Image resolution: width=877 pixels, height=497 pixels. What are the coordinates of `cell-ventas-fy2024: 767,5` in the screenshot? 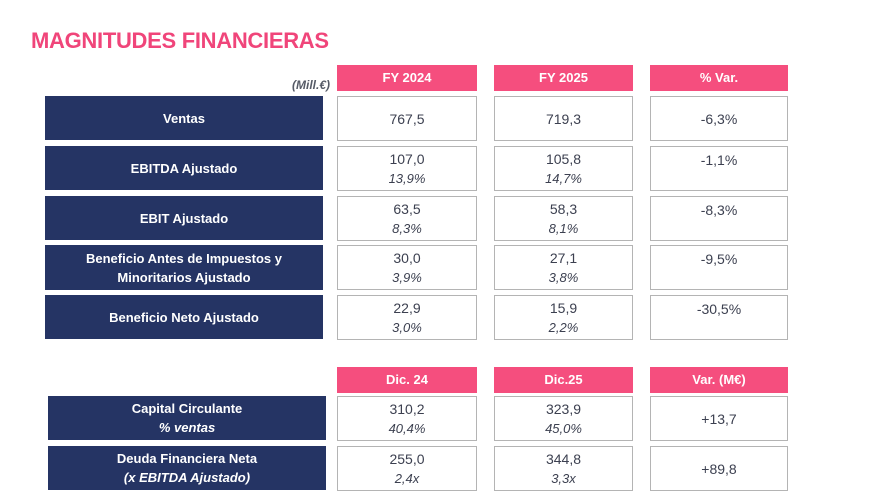 It's located at (407, 118).